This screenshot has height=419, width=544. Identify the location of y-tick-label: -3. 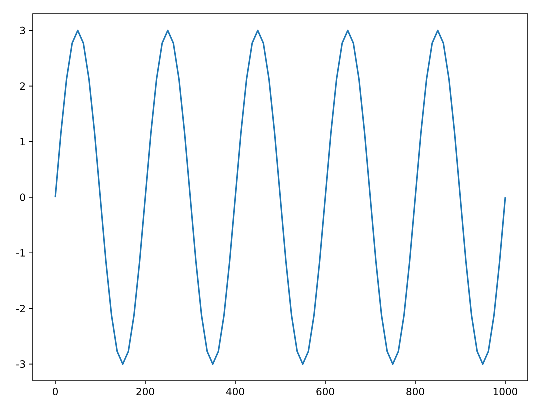
(21, 364).